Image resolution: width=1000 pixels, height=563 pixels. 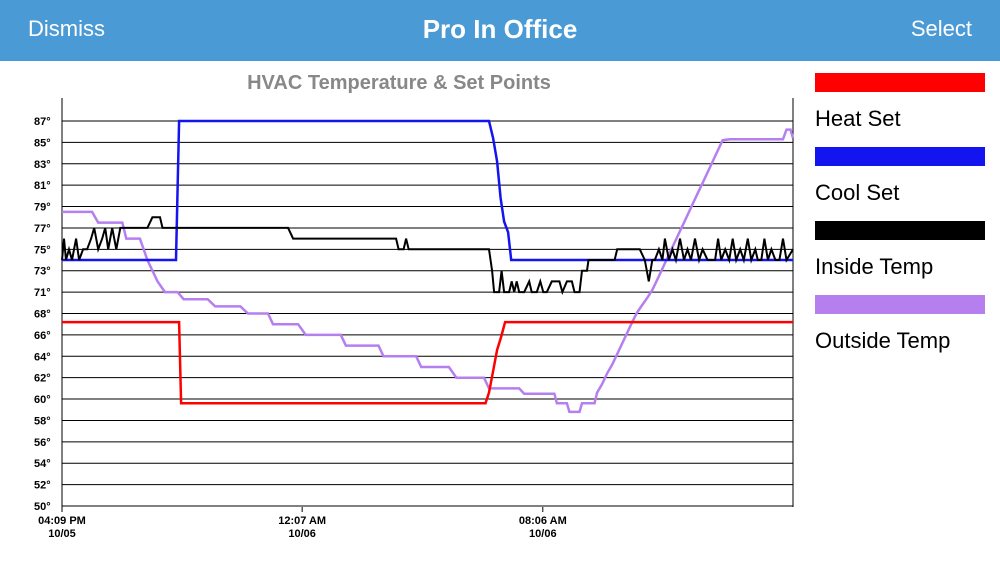 I want to click on y-tick-label: 68°, so click(x=42, y=315).